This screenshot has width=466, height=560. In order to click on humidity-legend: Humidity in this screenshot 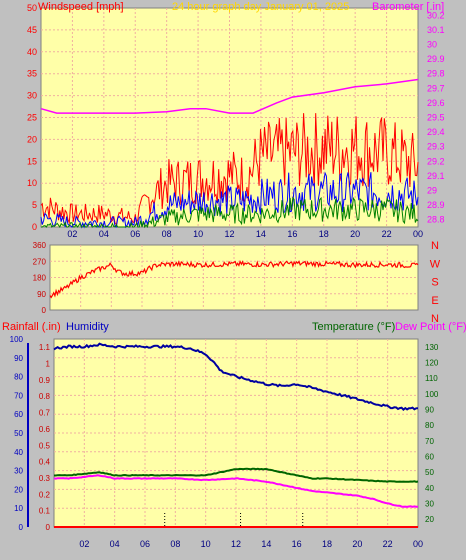, I will do `click(87, 327)`.